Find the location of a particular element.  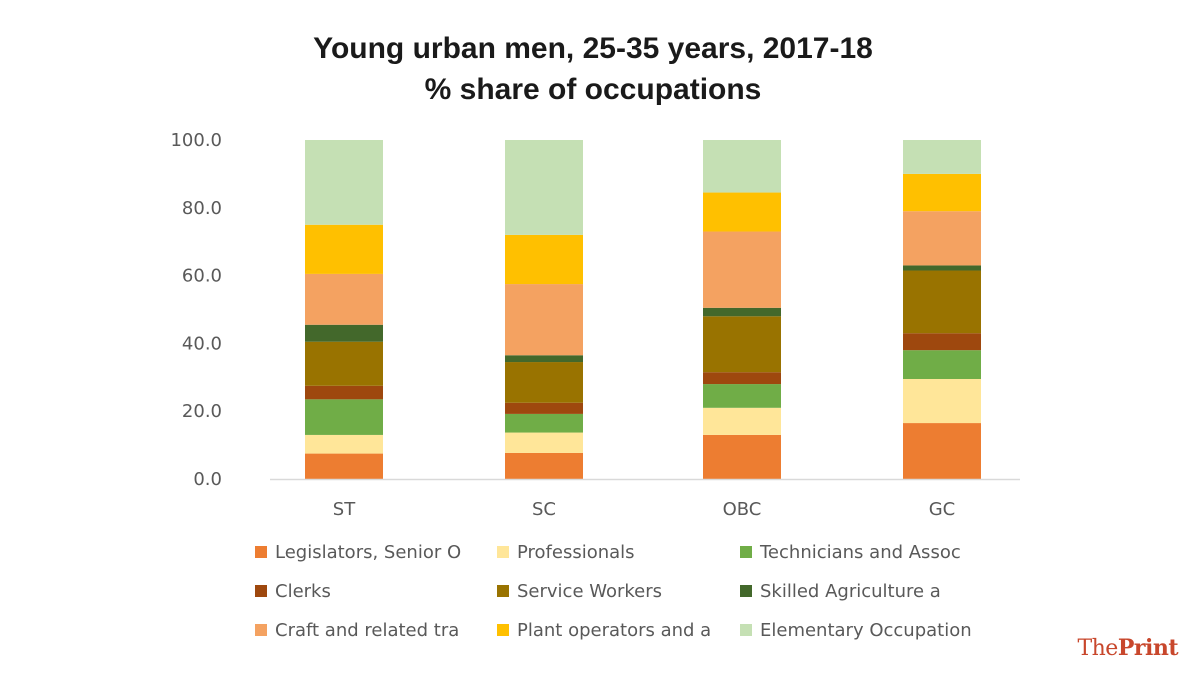

legend-item: Clerks is located at coordinates (293, 591).